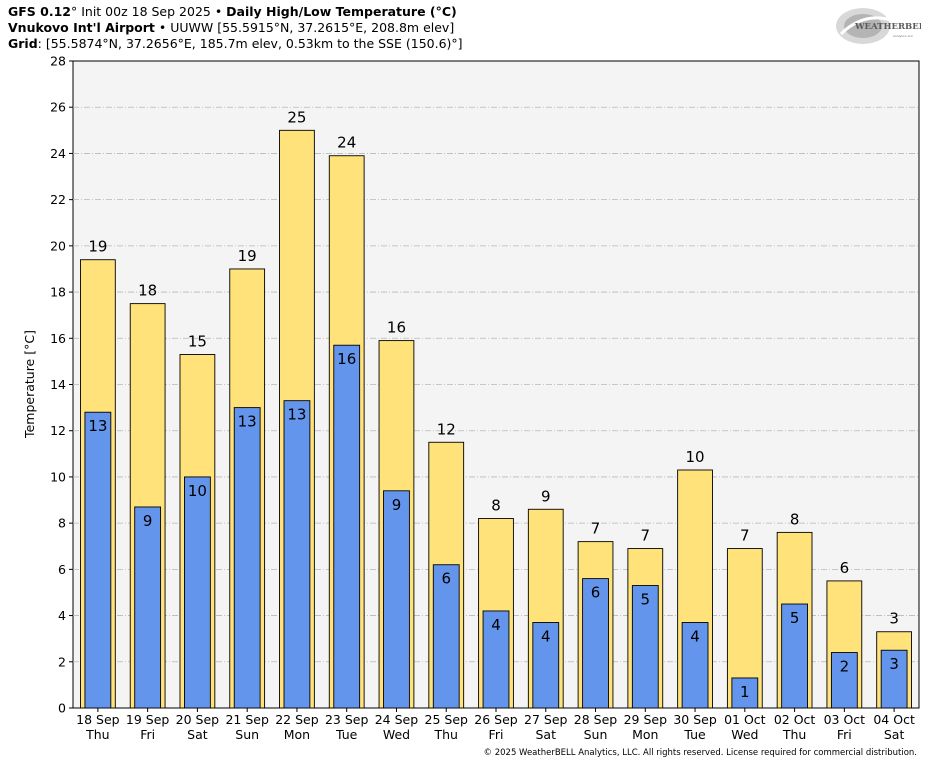 The height and width of the screenshot is (768, 935). Describe the element at coordinates (903, 36) in the screenshot. I see `logo-subtext: Analytics LLC` at that location.